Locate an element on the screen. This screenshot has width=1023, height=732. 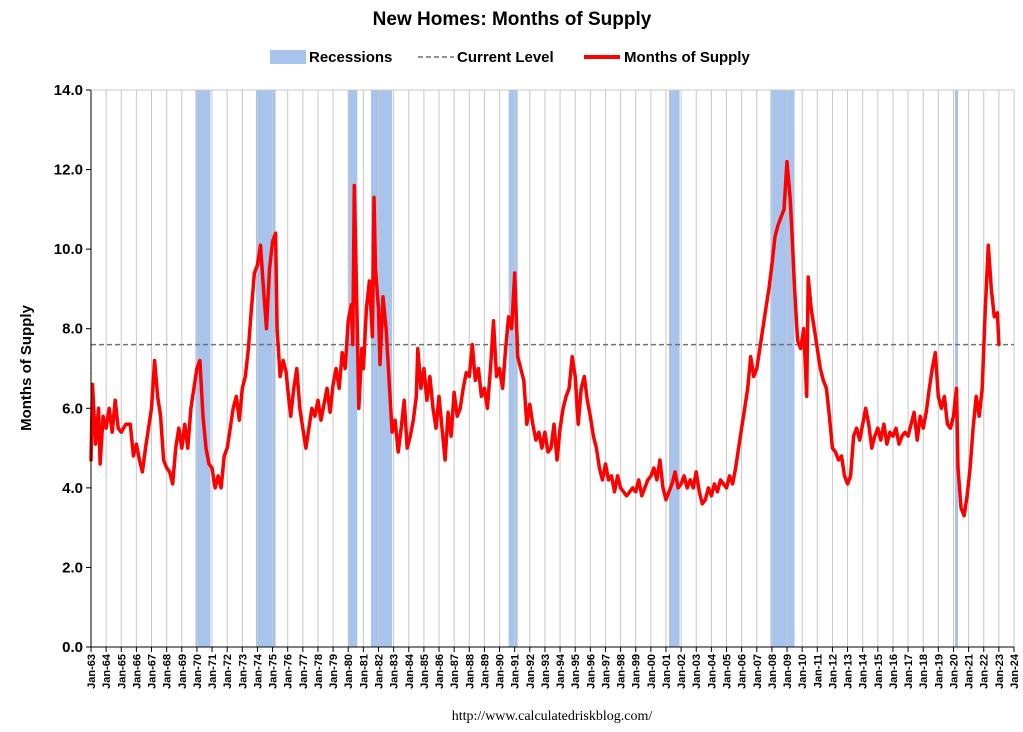
x-tick-label-28: Jan-91 is located at coordinates (516, 671).